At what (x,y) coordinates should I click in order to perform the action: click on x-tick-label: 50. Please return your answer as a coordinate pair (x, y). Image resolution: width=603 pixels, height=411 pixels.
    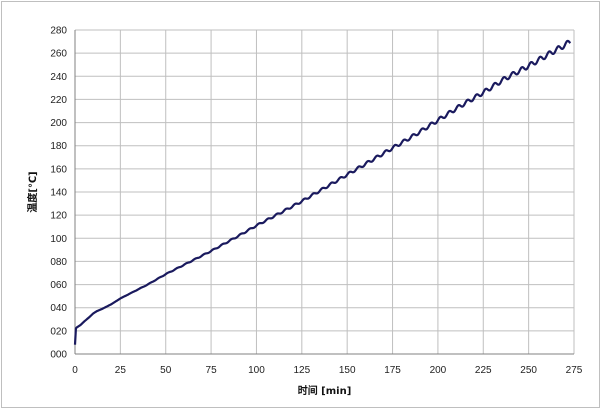
    Looking at the image, I should click on (166, 370).